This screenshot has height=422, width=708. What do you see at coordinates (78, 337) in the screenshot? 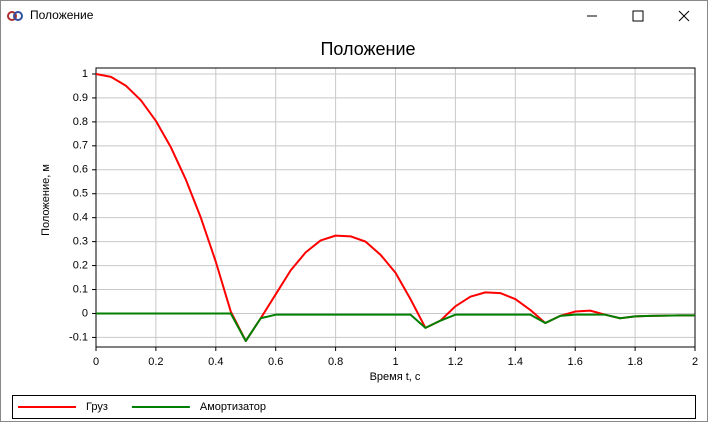
I see `y-tick-label: -0.1` at bounding box center [78, 337].